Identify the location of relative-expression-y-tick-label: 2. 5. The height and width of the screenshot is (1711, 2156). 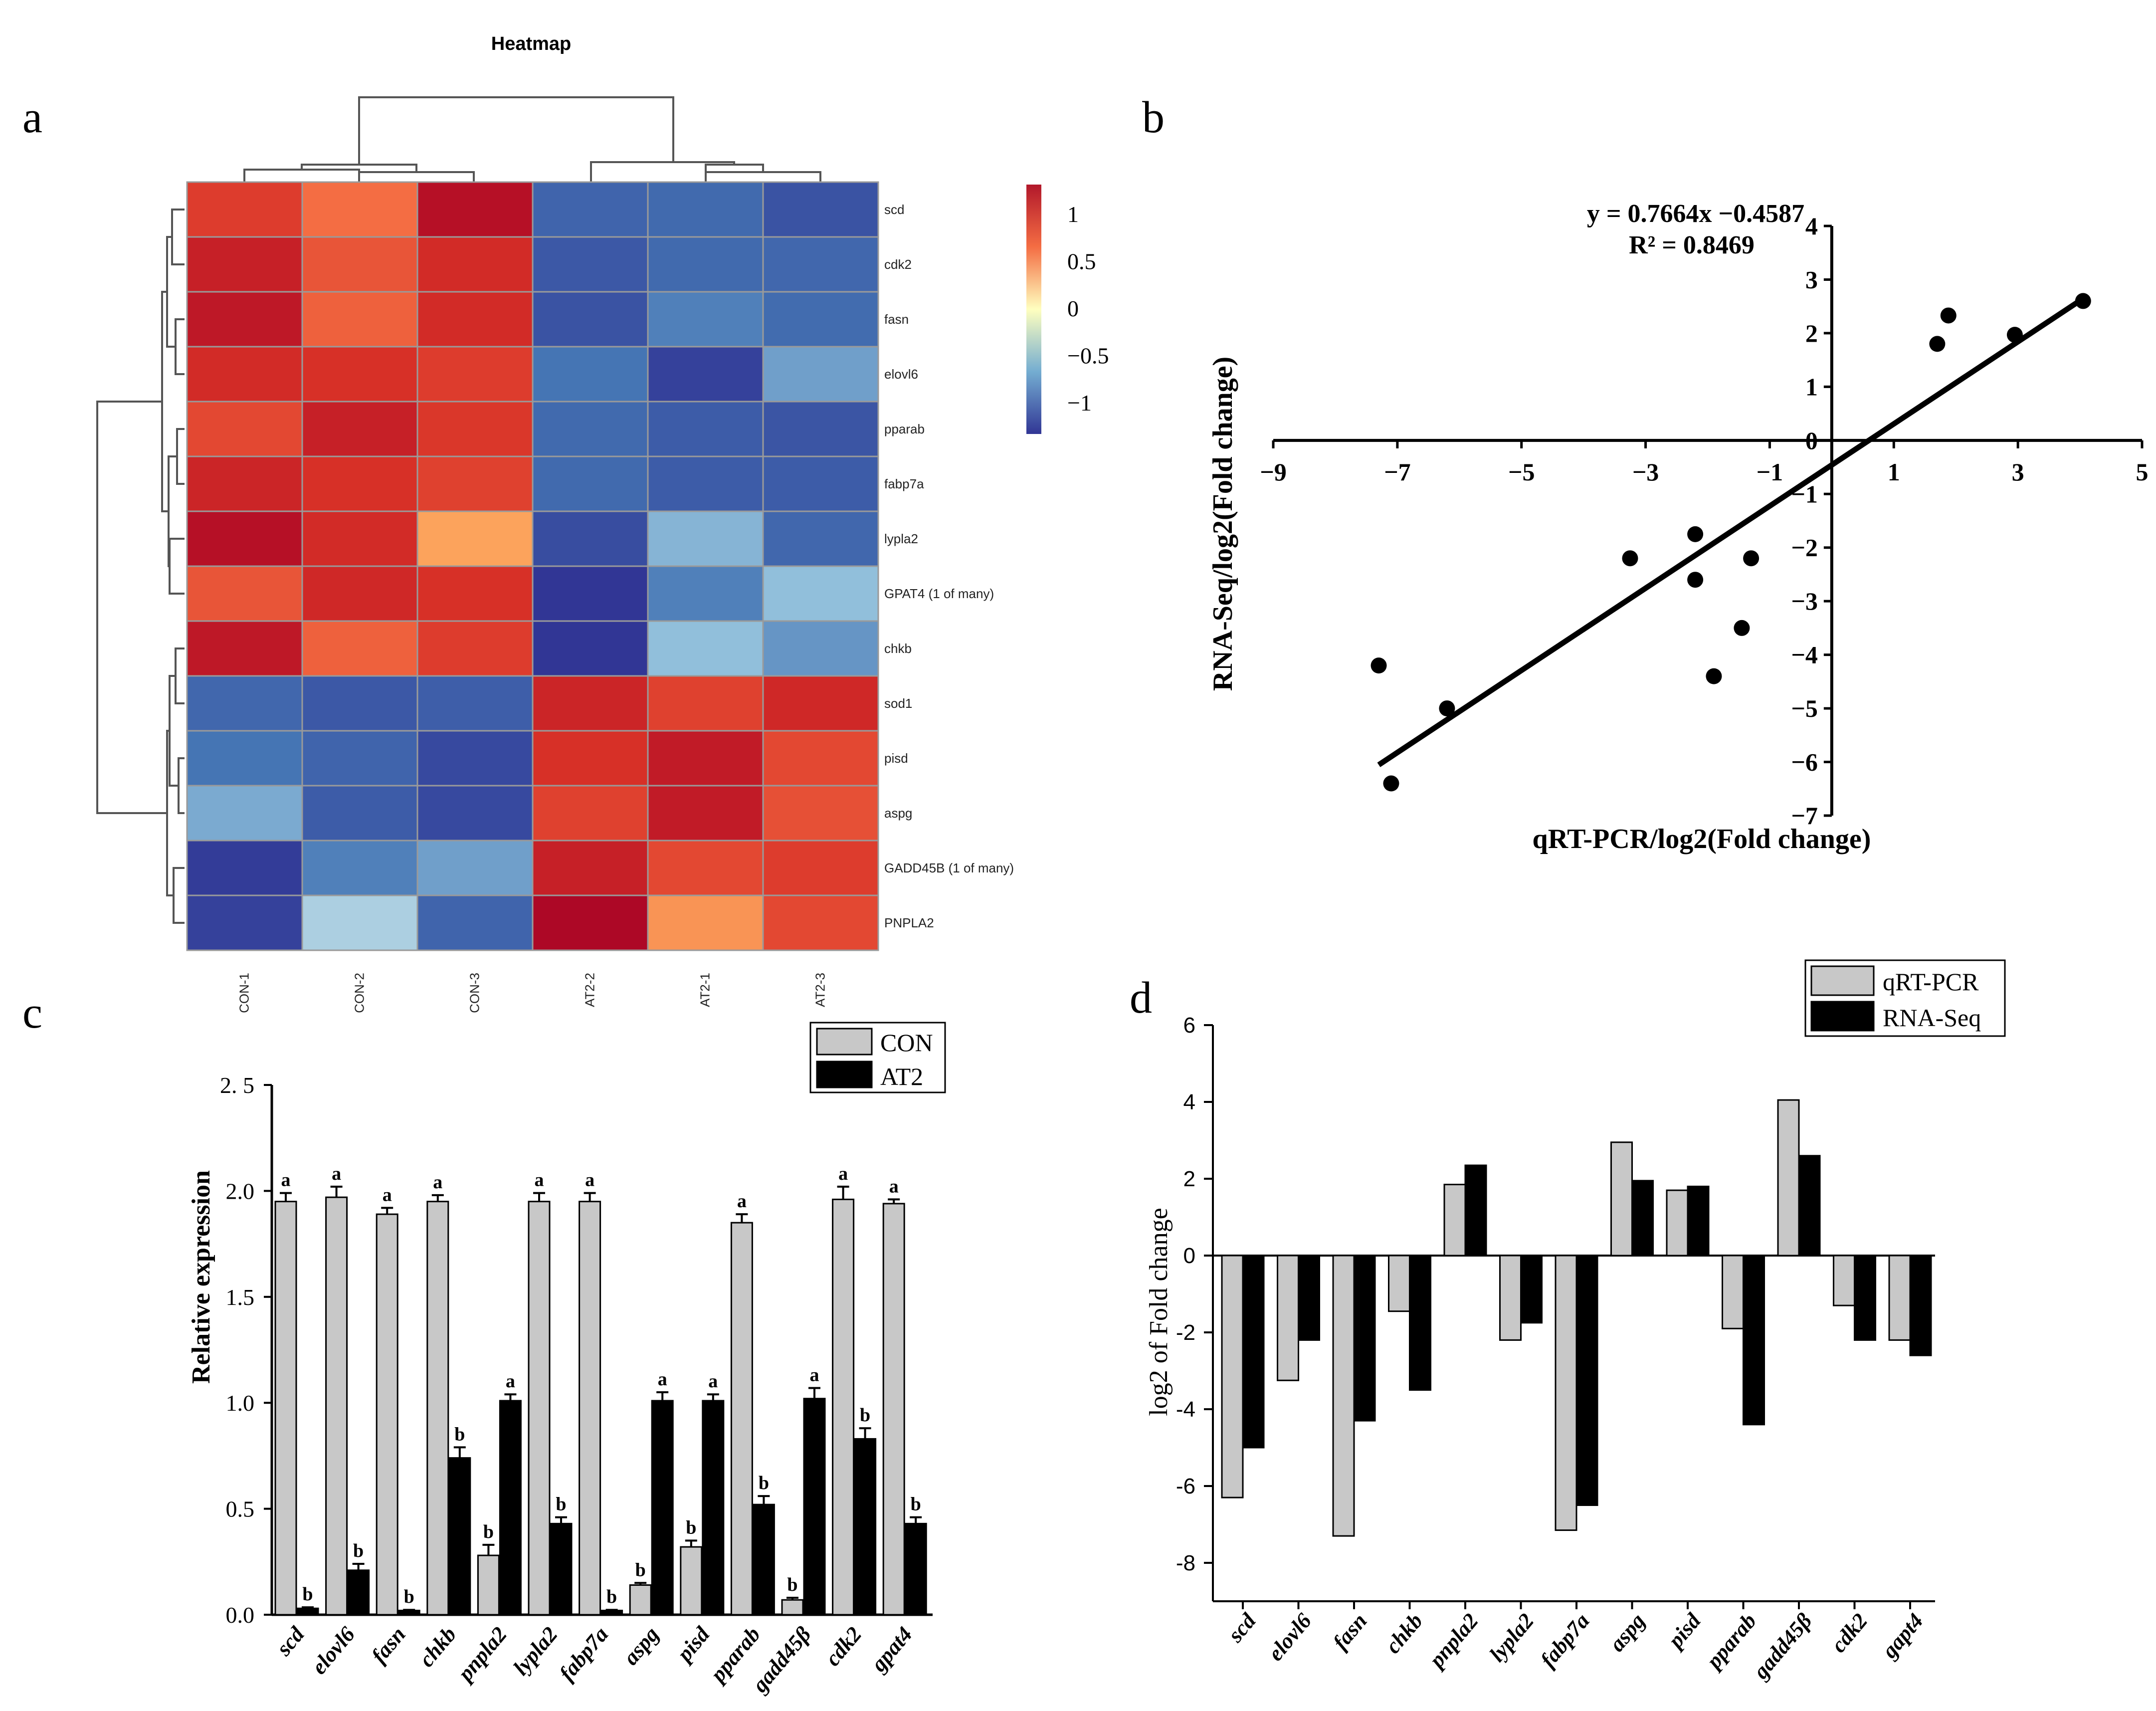
(237, 1085).